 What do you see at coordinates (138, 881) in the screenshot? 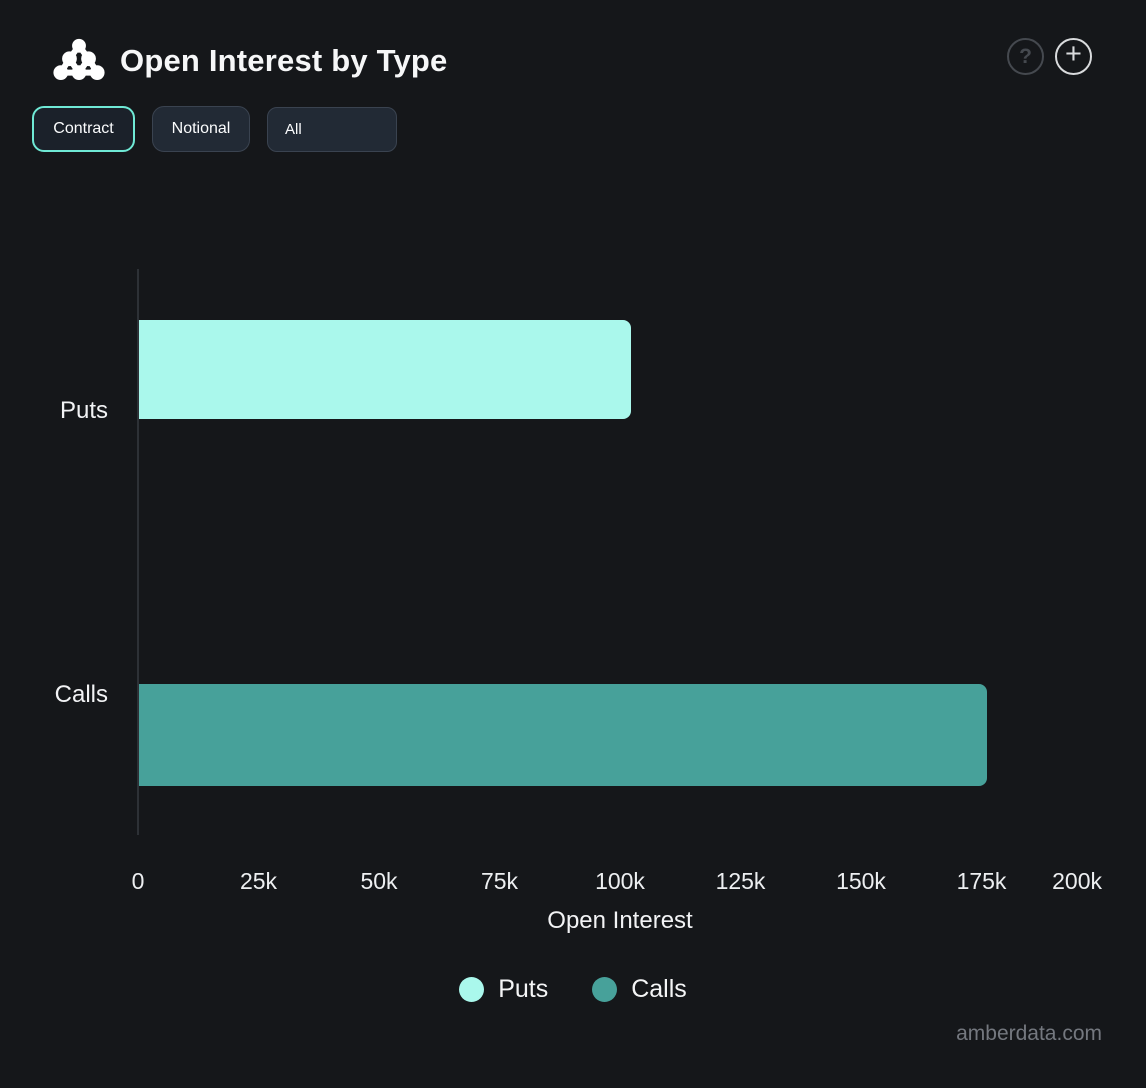
I see `x-tick-0: 0` at bounding box center [138, 881].